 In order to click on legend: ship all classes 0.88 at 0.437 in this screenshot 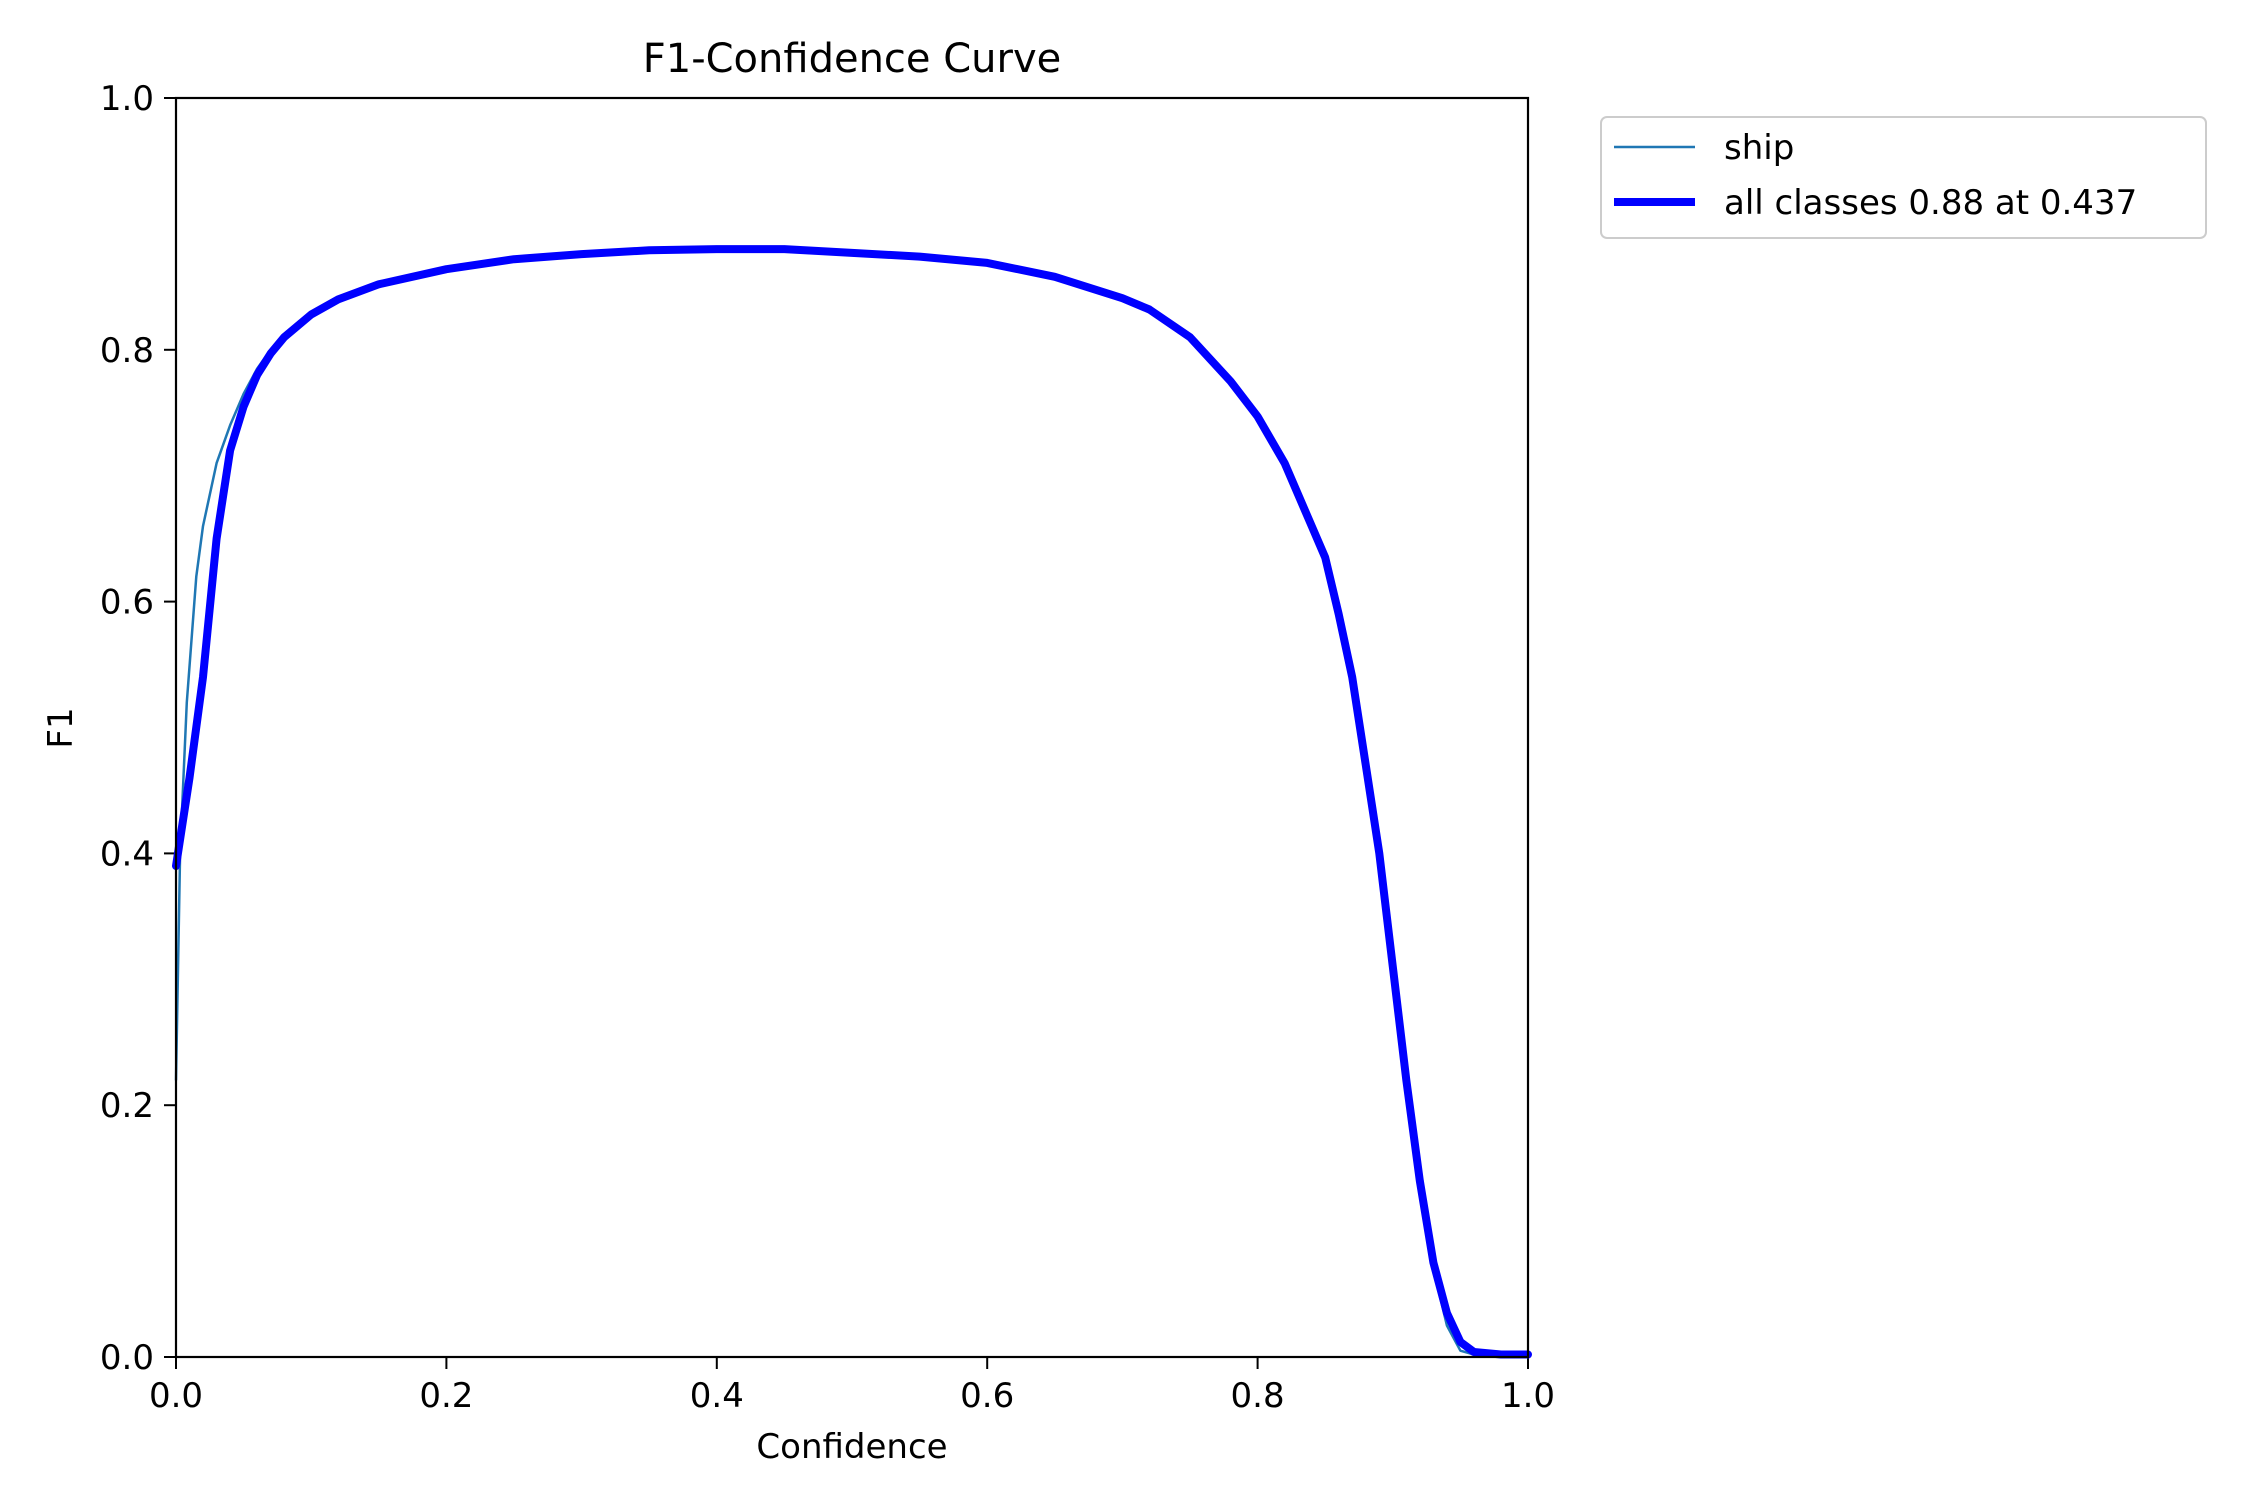, I will do `click(1903, 177)`.